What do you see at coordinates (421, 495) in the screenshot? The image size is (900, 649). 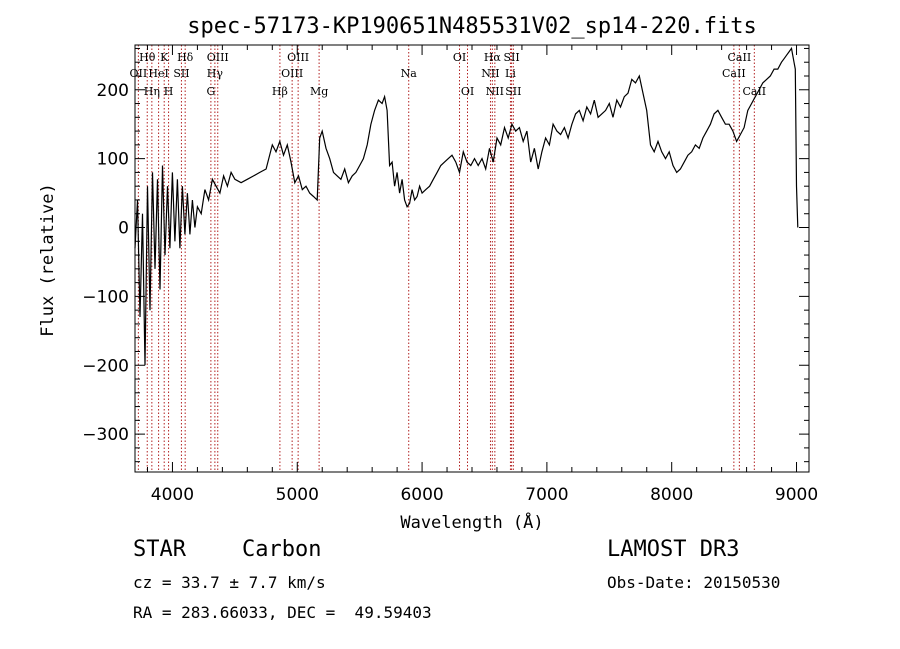 I see `x-tick-label: 6000` at bounding box center [421, 495].